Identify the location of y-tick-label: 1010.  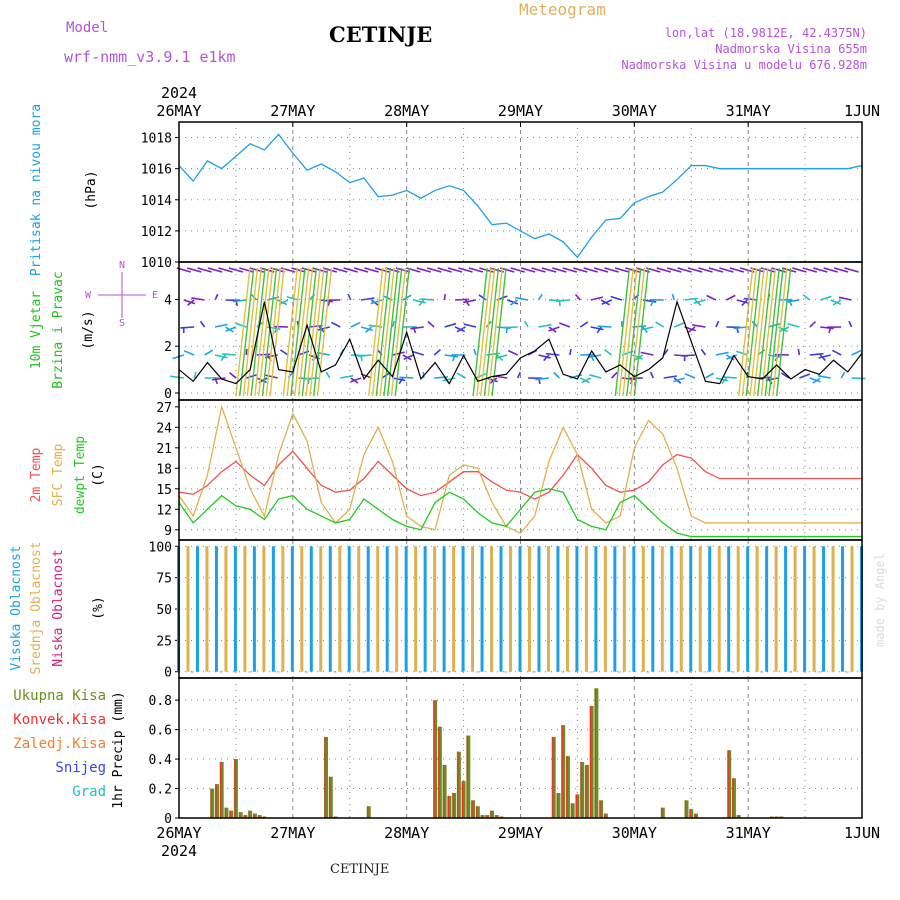
(156, 263).